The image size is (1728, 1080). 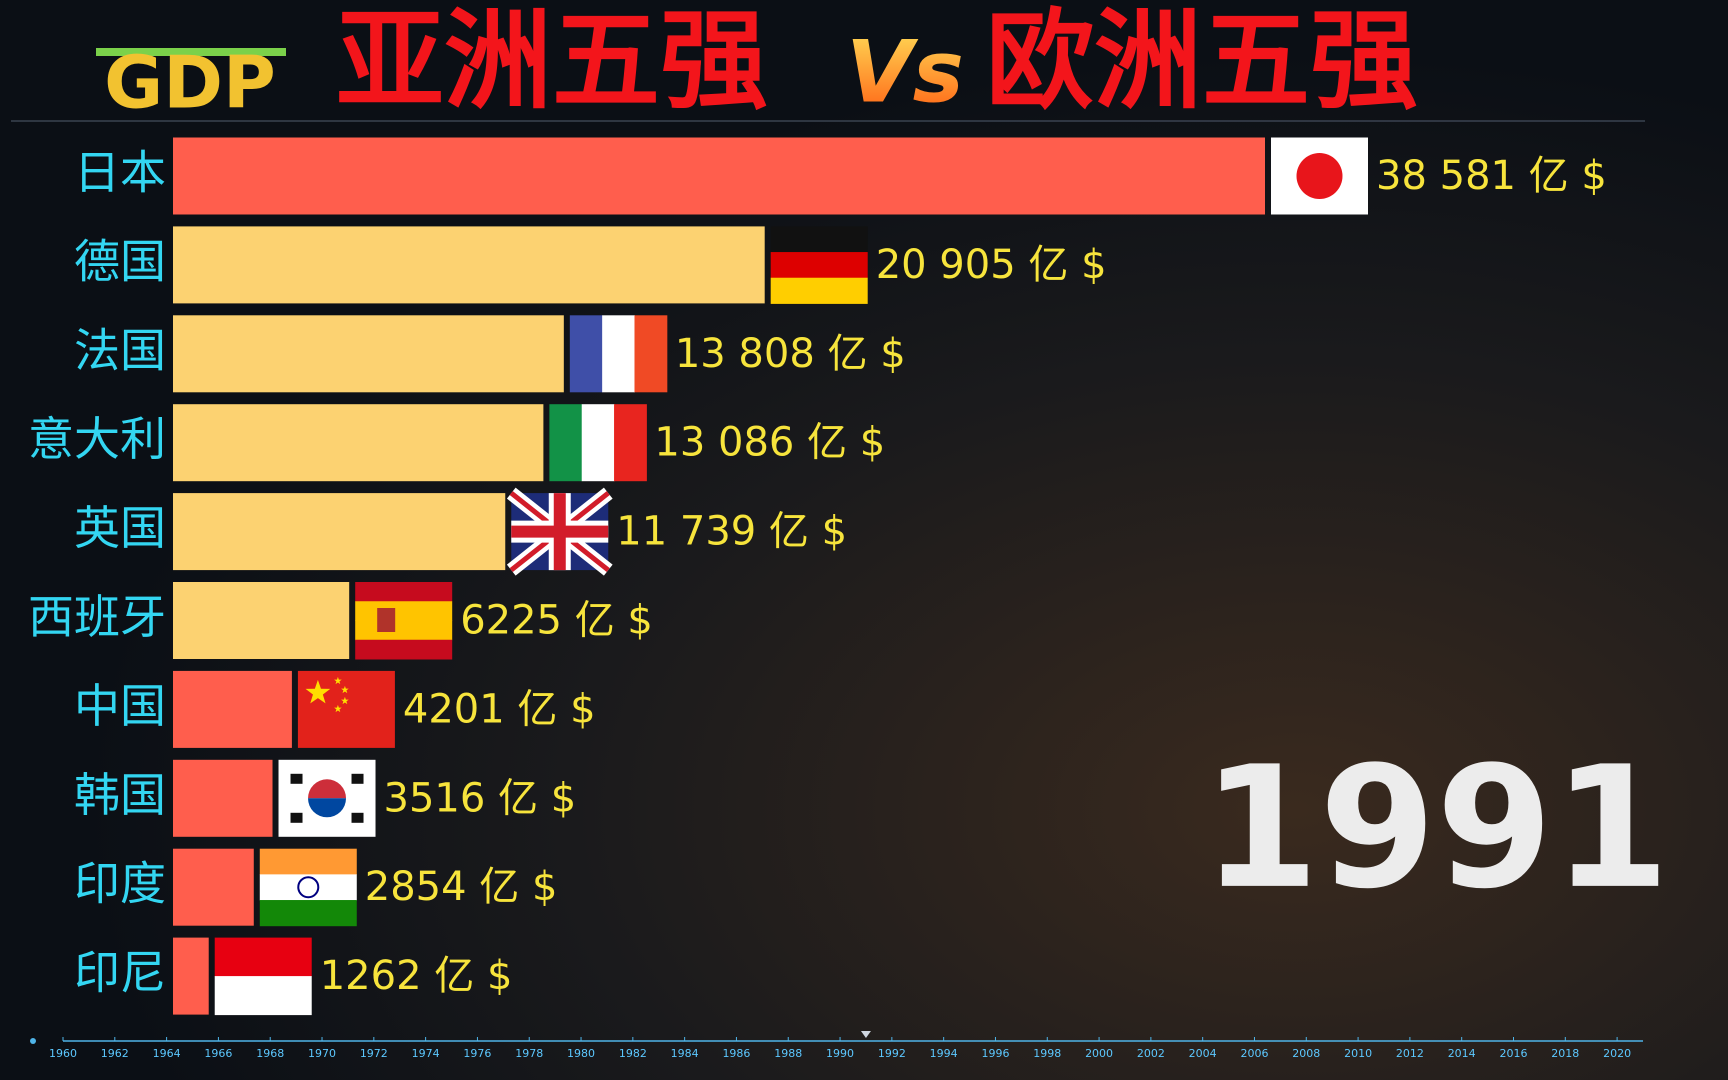 What do you see at coordinates (327, 694) in the screenshot?
I see `flag-star` at bounding box center [327, 694].